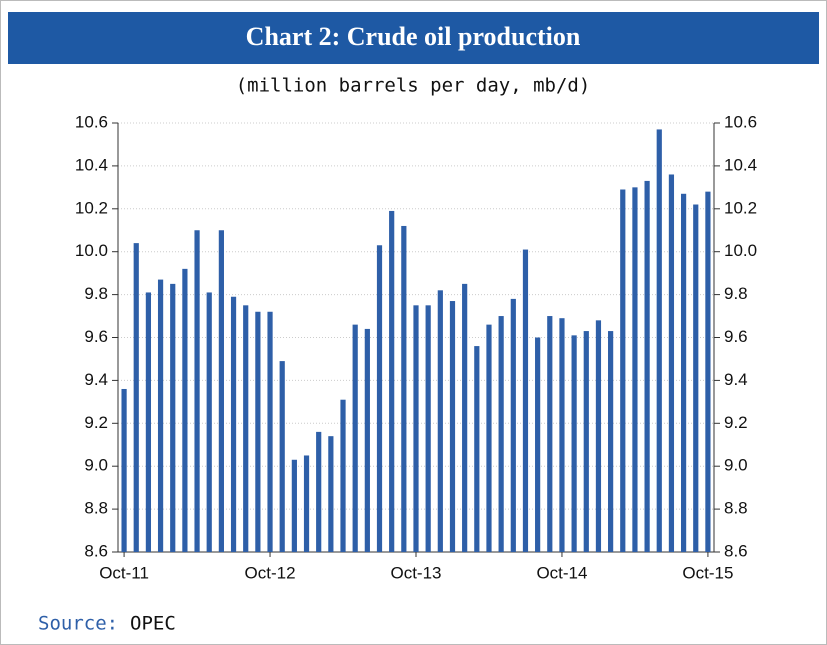 The width and height of the screenshot is (827, 645). Describe the element at coordinates (740, 121) in the screenshot. I see `y2-tick-label: 10.6` at that location.